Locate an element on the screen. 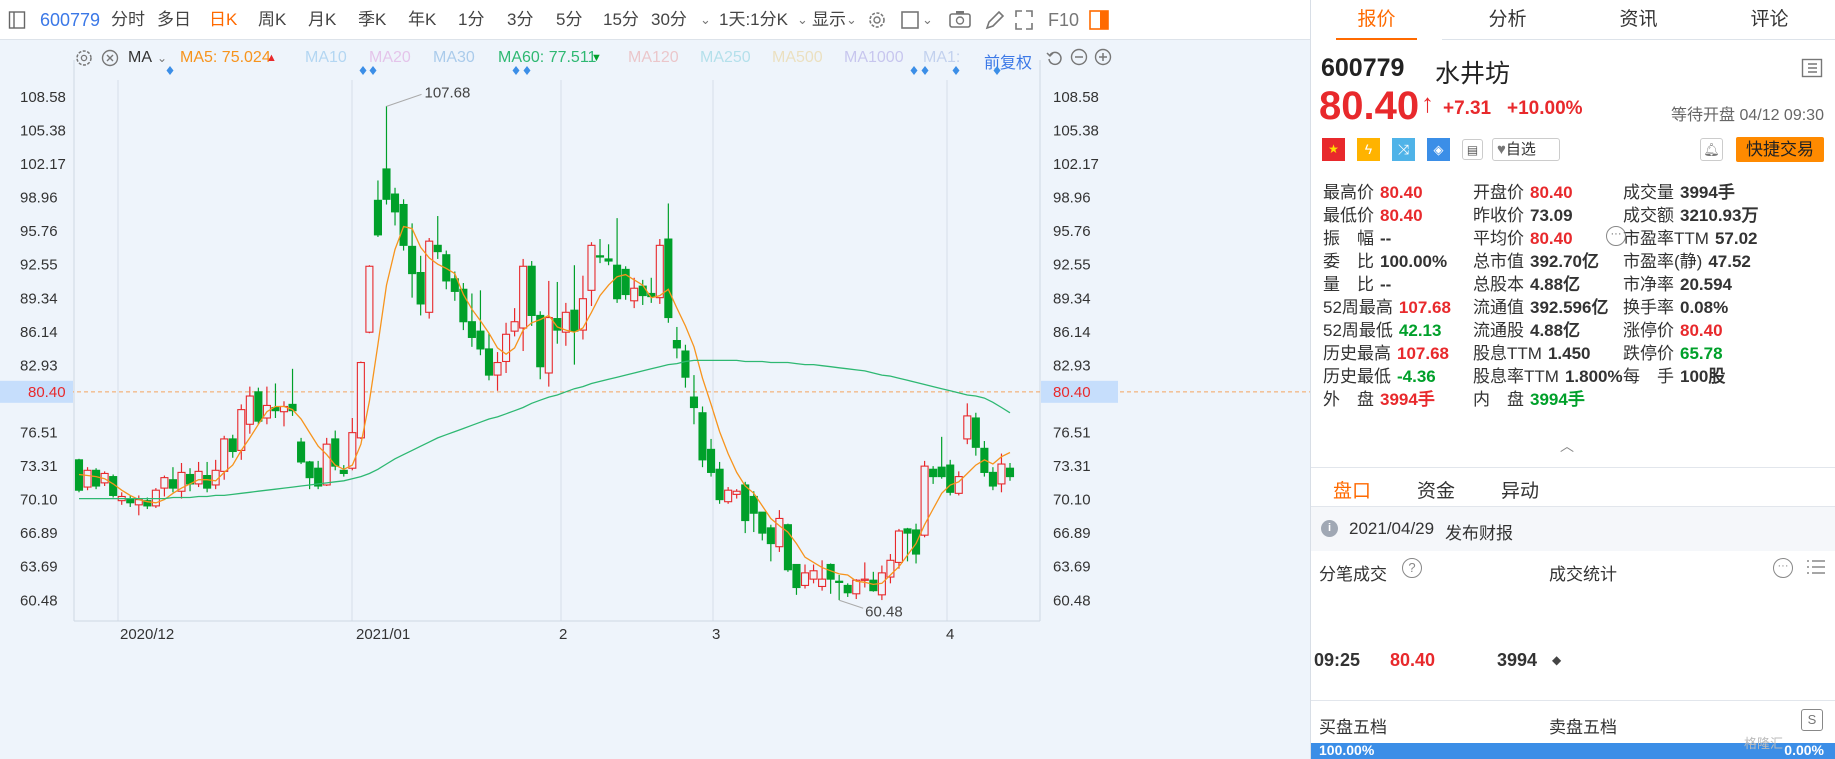 Image resolution: width=1835 pixels, height=759 pixels. tab-fenshi: 分时 is located at coordinates (128, 19).